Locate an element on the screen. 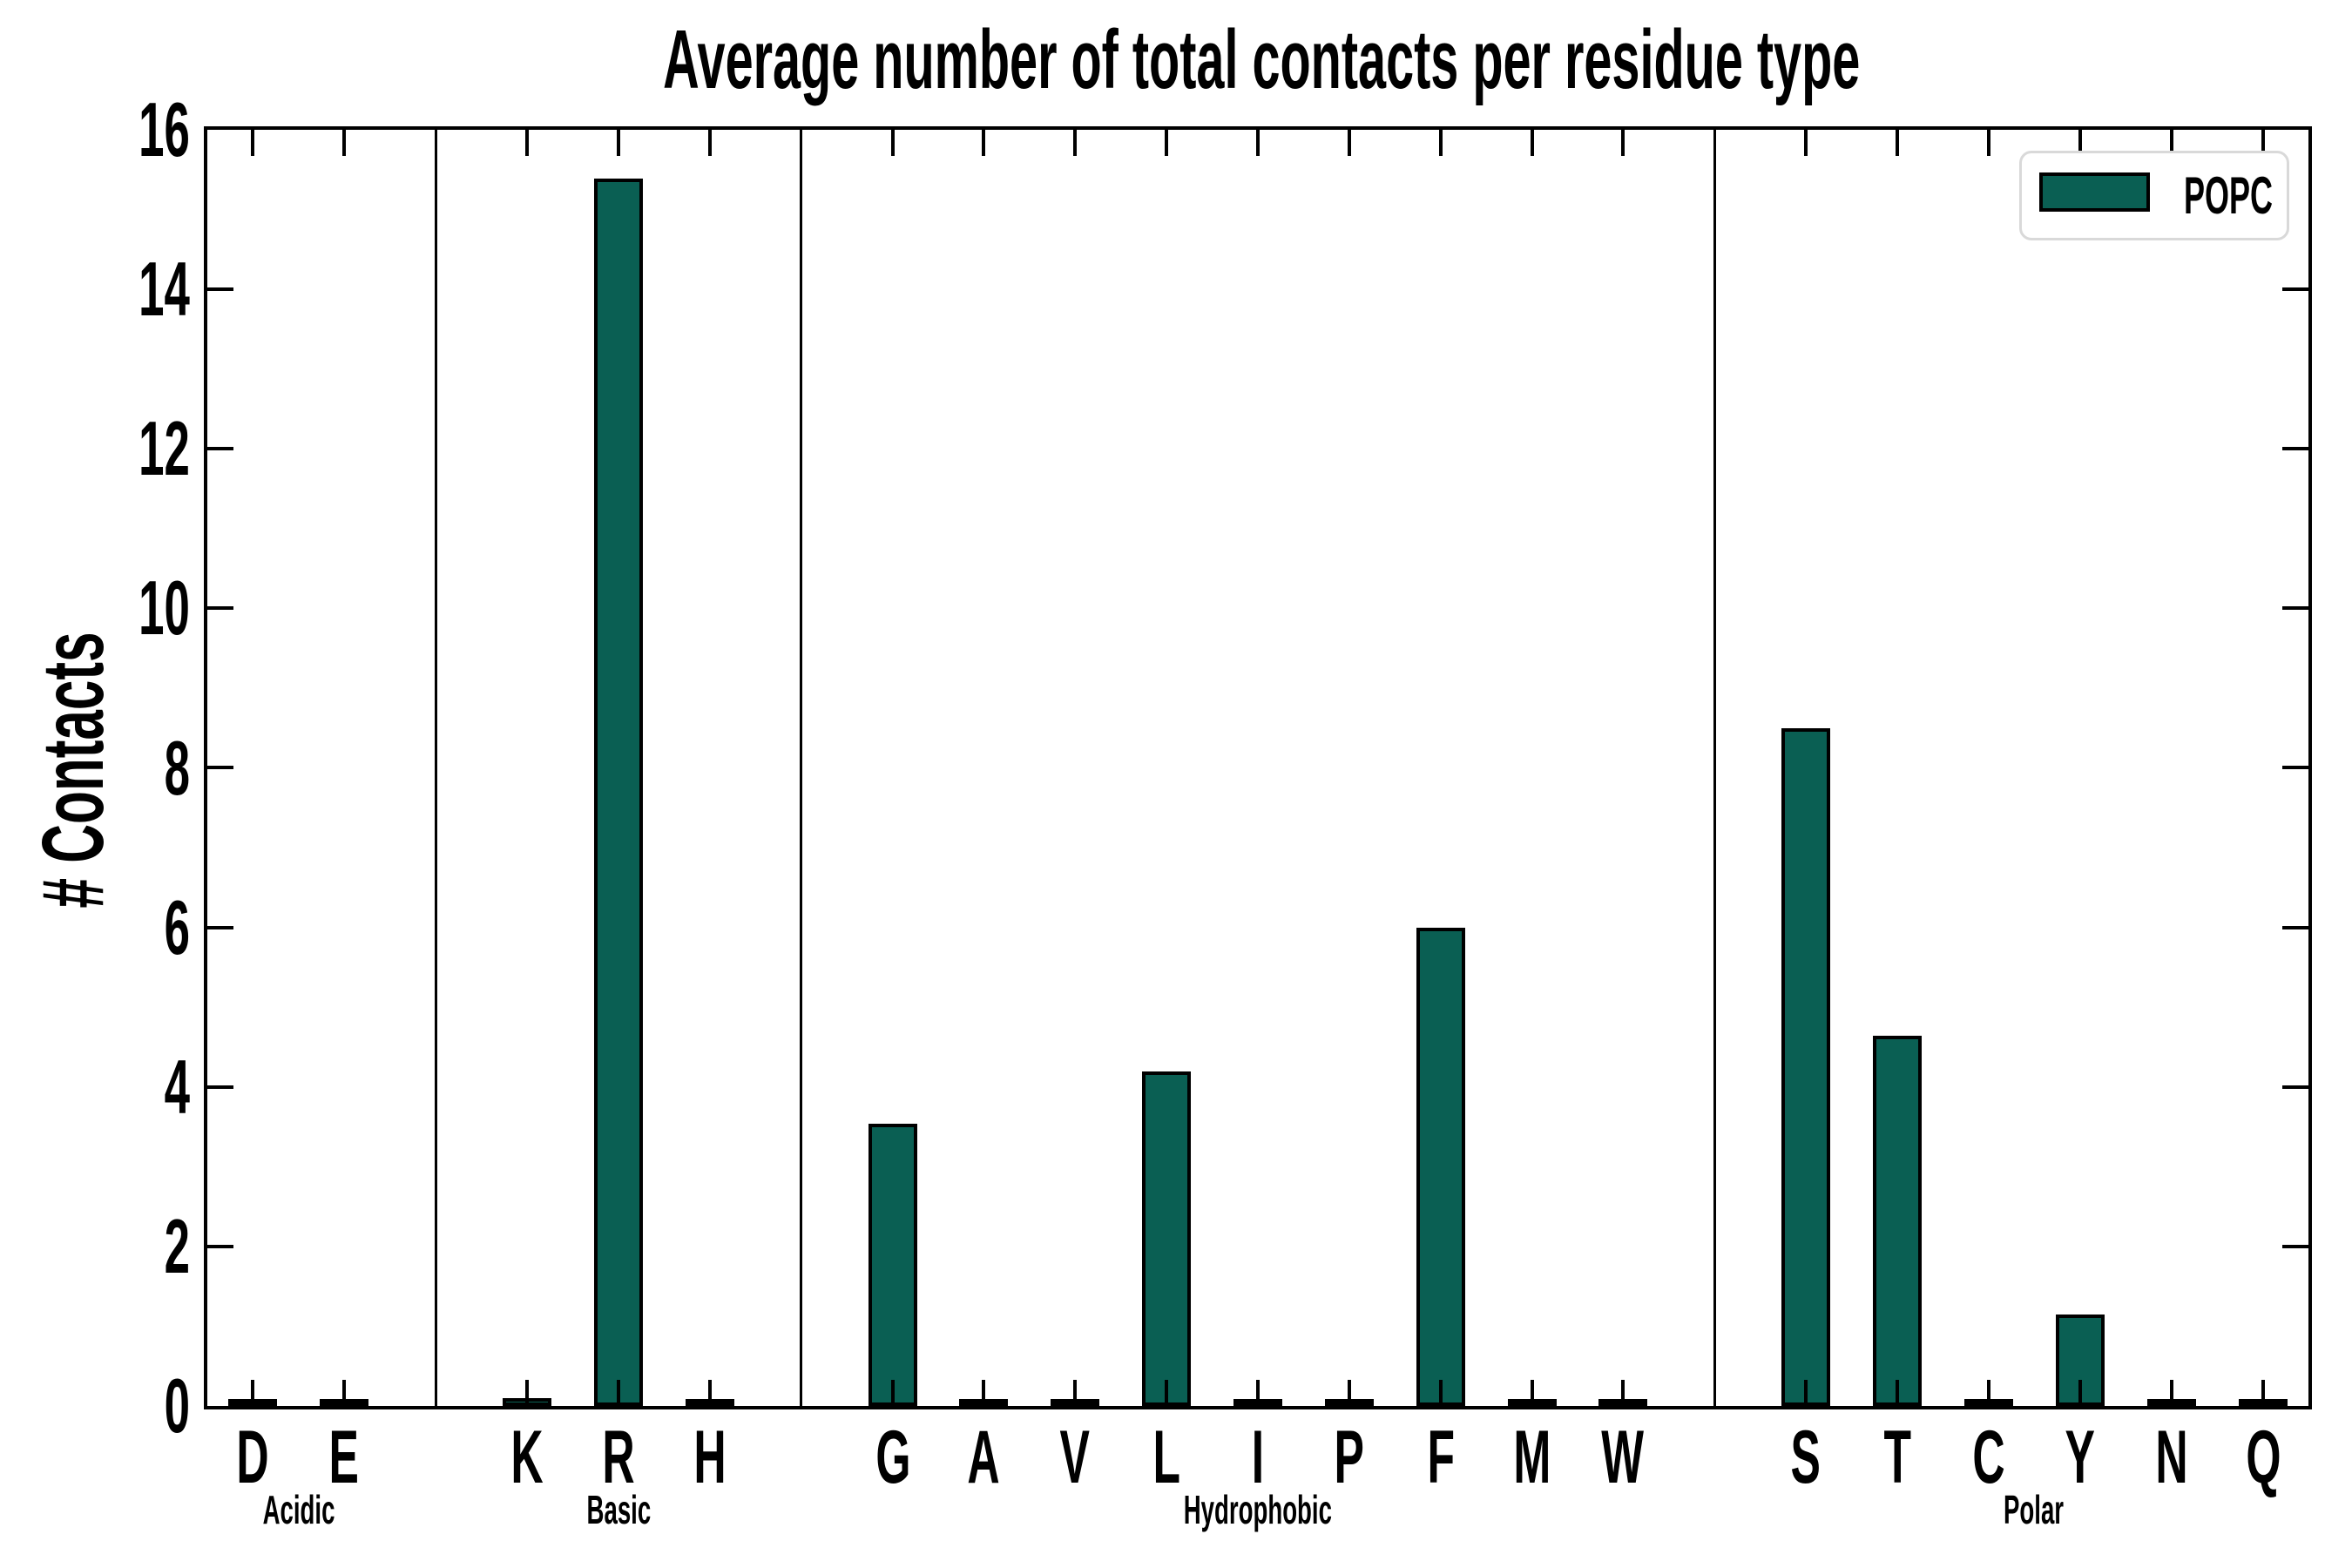  residue-letter: Q is located at coordinates (2263, 1457).